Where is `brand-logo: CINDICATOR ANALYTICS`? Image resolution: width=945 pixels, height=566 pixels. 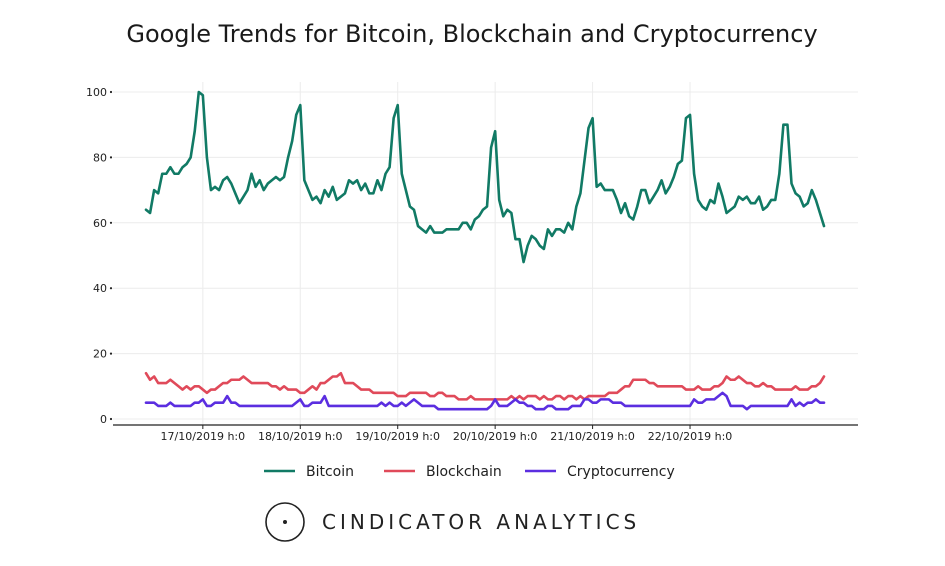
brand-logo: CINDICATOR ANALYTICS is located at coordinates (452, 522).